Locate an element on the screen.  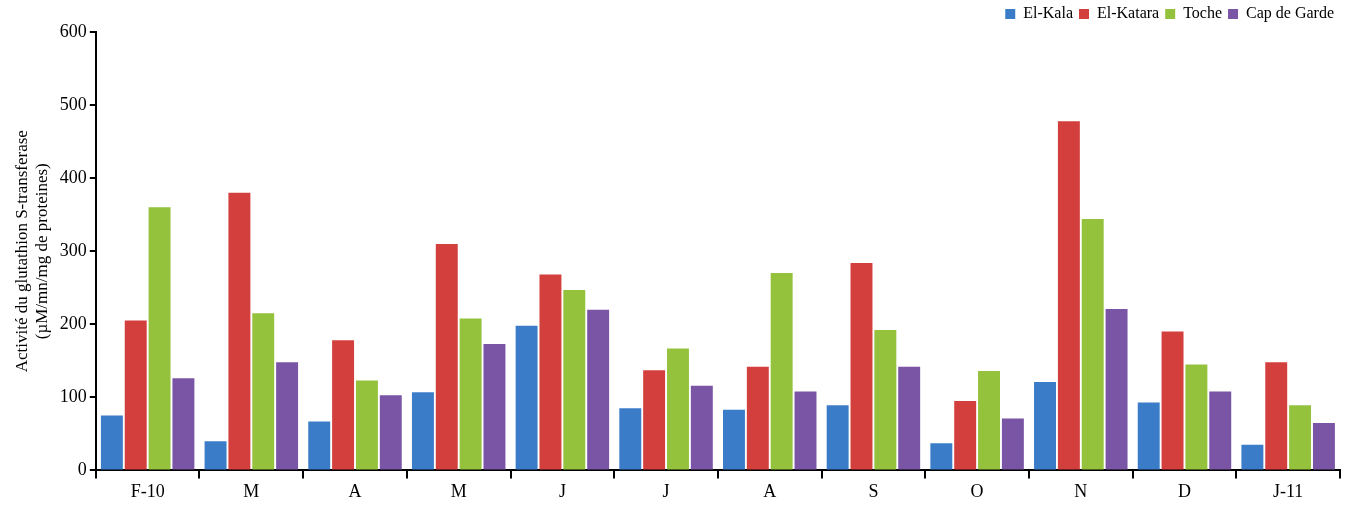
y-tick-label: 400 is located at coordinates (73, 176).